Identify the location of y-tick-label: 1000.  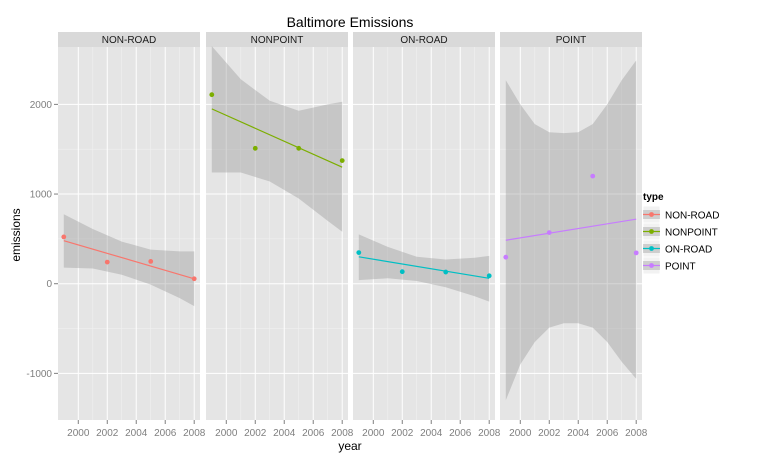
(41, 195).